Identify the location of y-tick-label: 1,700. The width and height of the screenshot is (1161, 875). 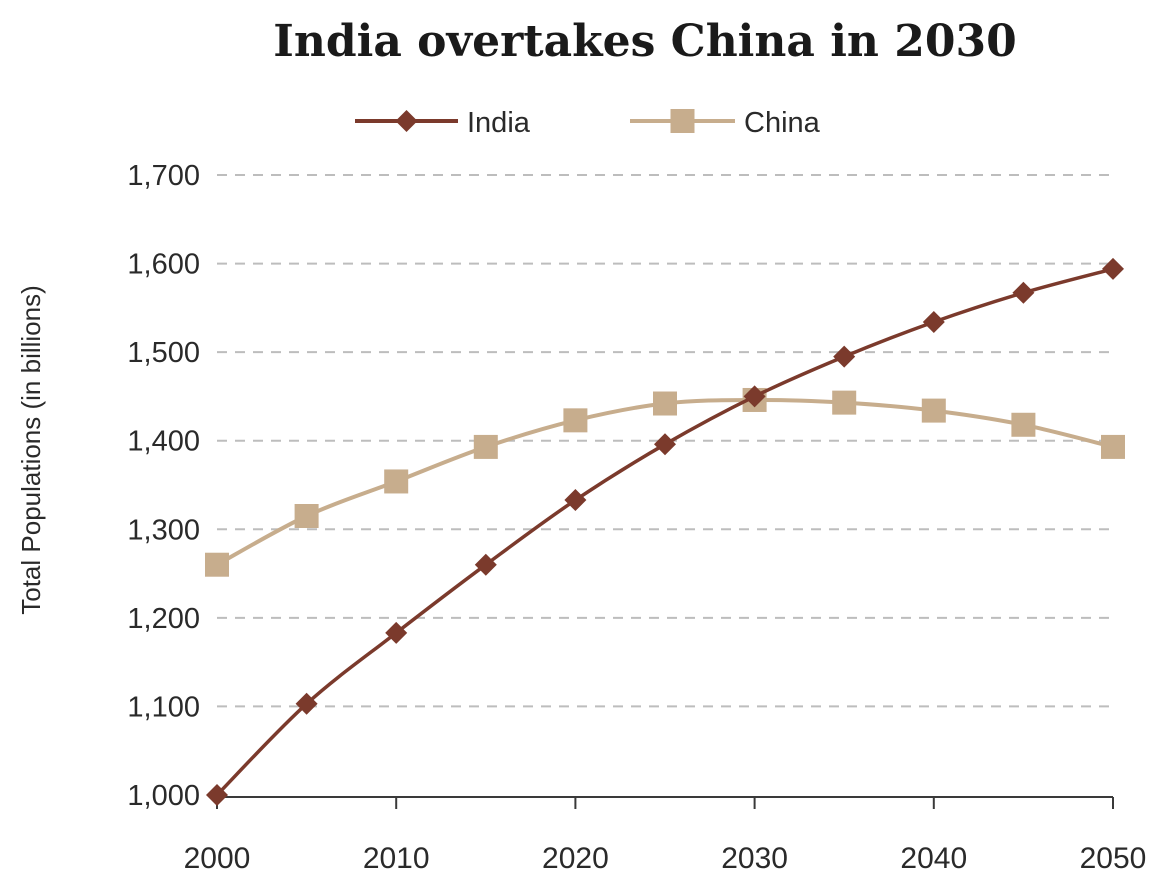
(163, 176).